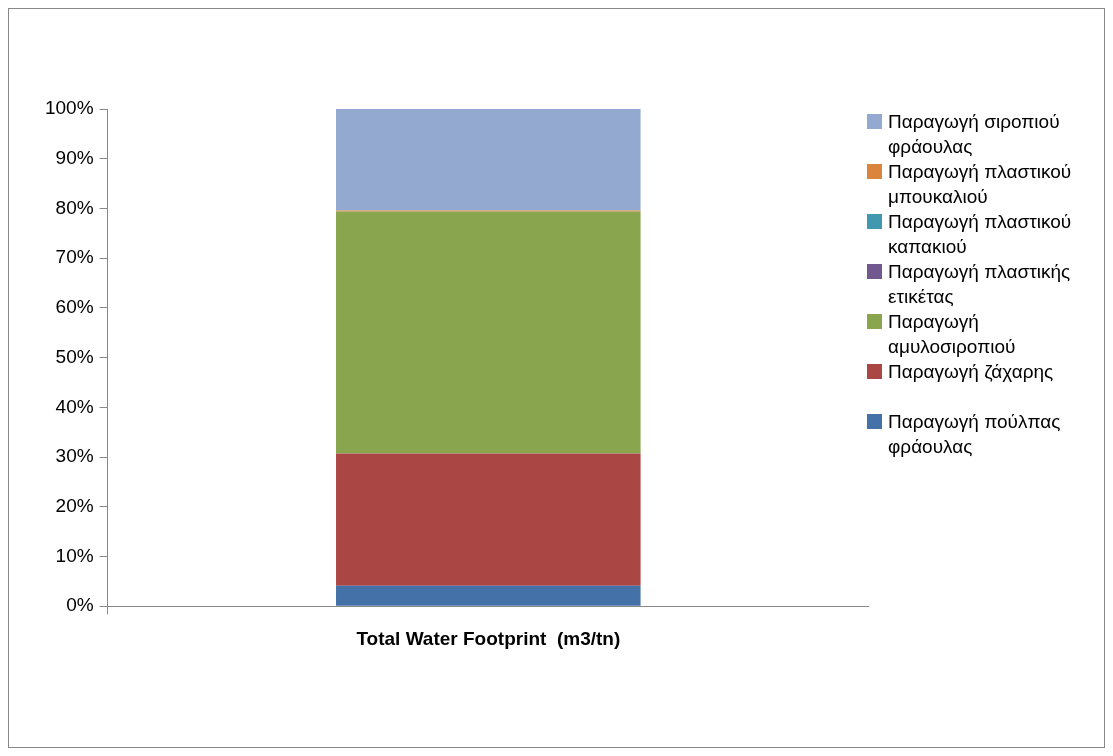  I want to click on x-tick-label: Total Water Footprint (m3/tn), so click(488, 638).